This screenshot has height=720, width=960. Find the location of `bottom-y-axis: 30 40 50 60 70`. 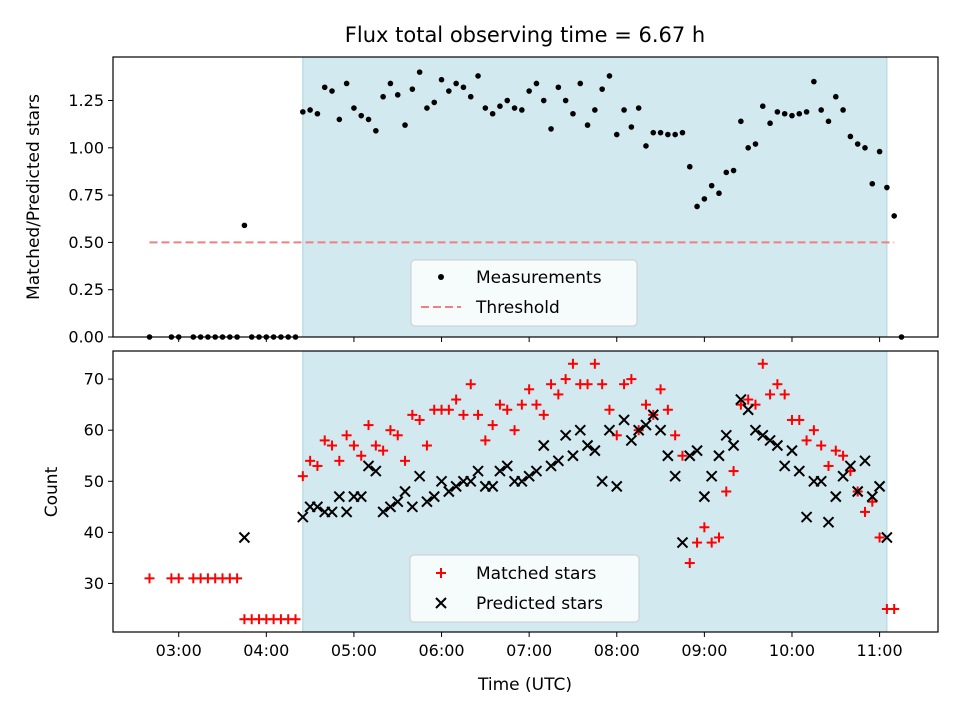

bottom-y-axis: 30 40 50 60 70 is located at coordinates (98, 481).